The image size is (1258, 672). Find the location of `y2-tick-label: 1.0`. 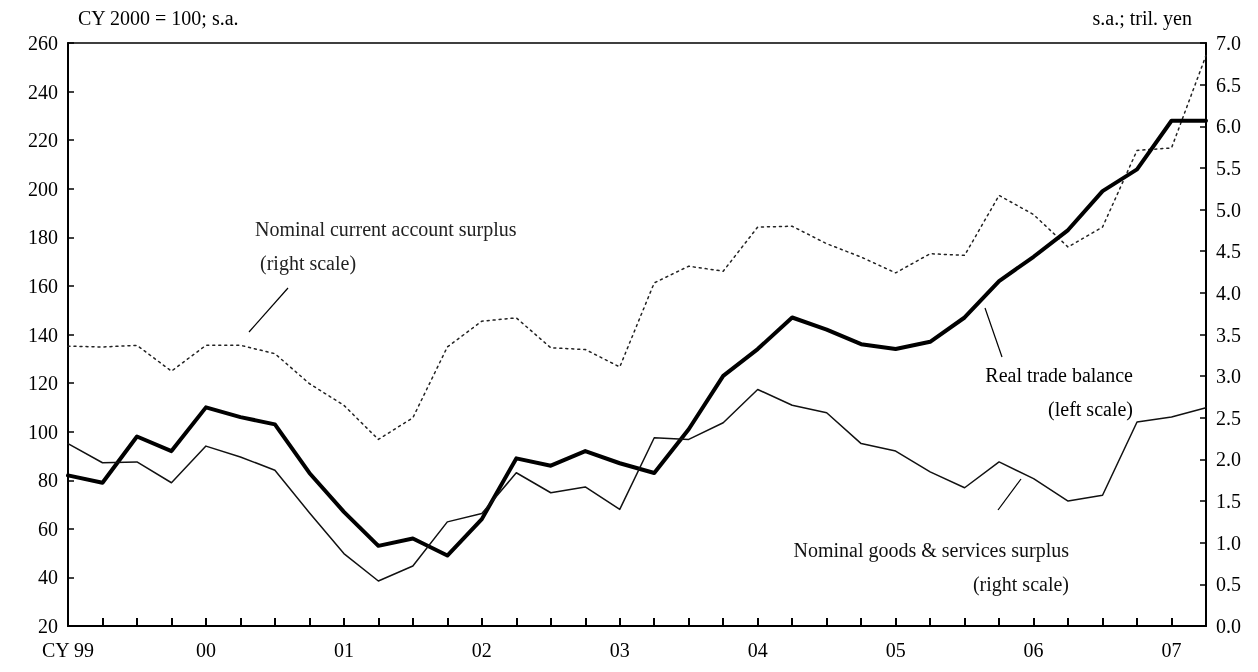

y2-tick-label: 1.0 is located at coordinates (1228, 542).